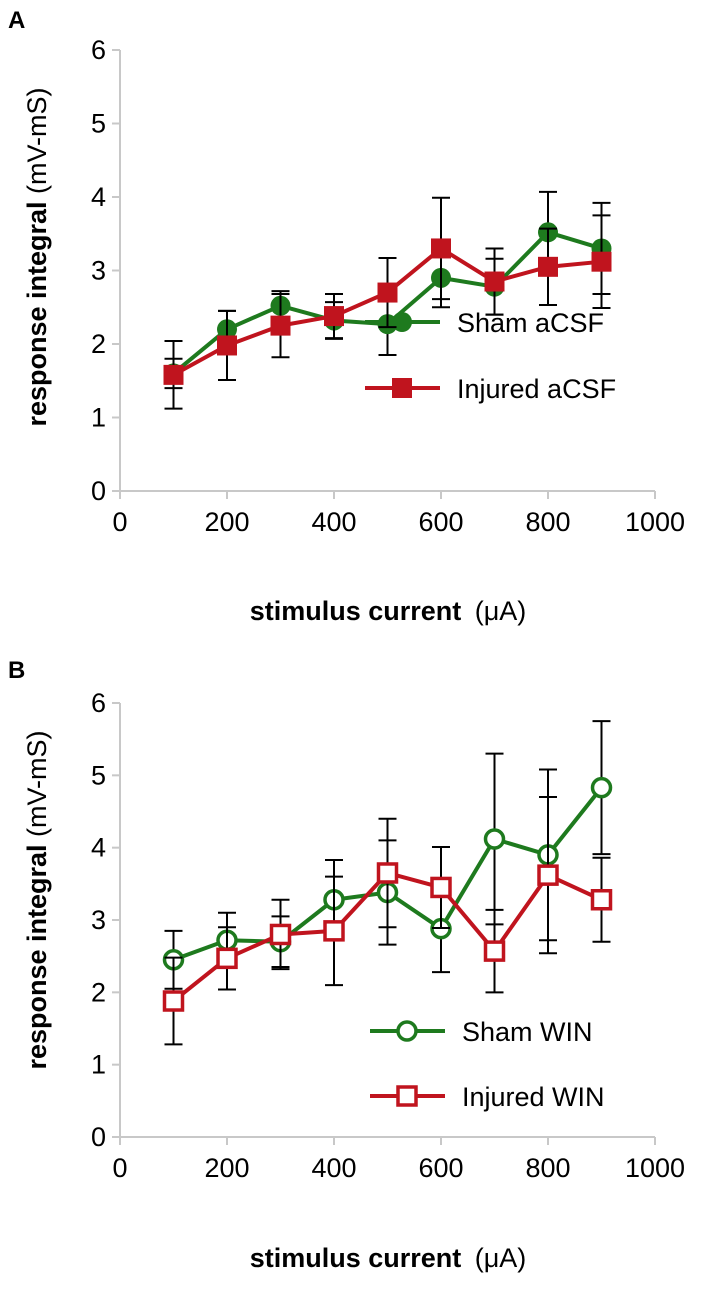 This screenshot has width=708, height=1292. What do you see at coordinates (530, 323) in the screenshot?
I see `legend-label: Sham aCSF` at bounding box center [530, 323].